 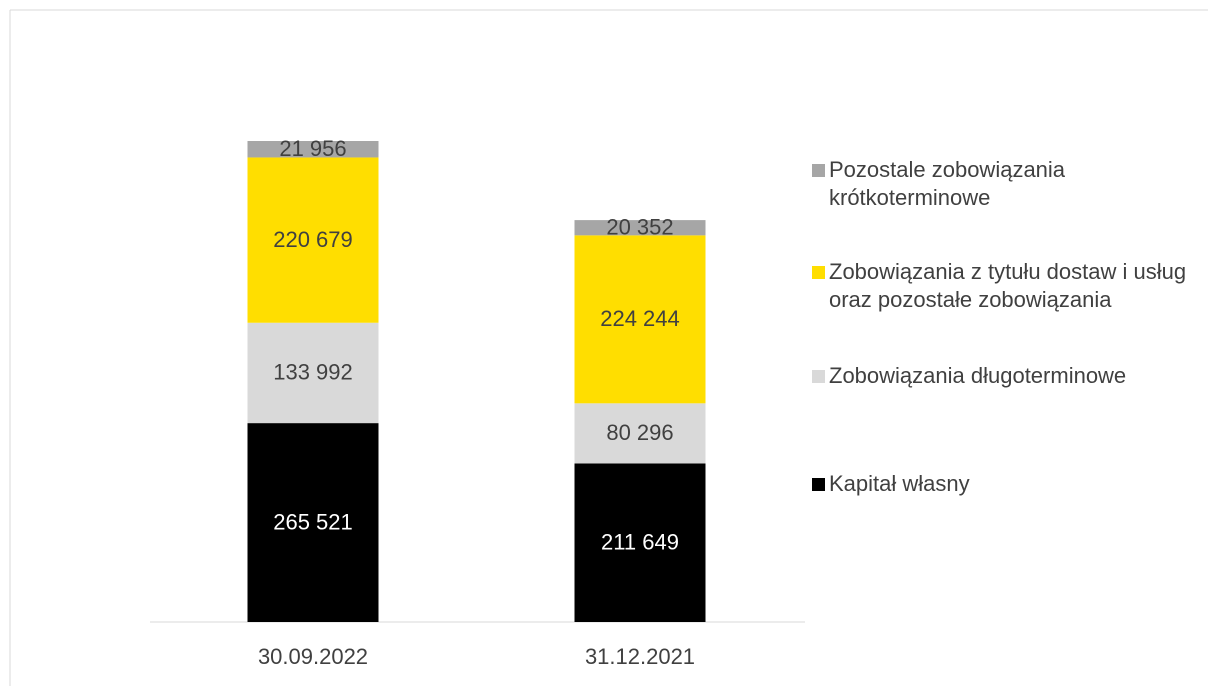 I want to click on data-label: 80 296, so click(x=639, y=432).